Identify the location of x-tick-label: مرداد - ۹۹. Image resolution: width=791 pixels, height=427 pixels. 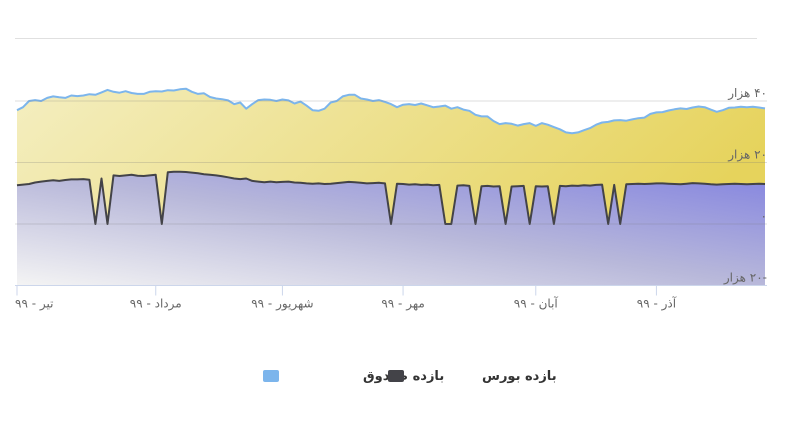
(156, 304).